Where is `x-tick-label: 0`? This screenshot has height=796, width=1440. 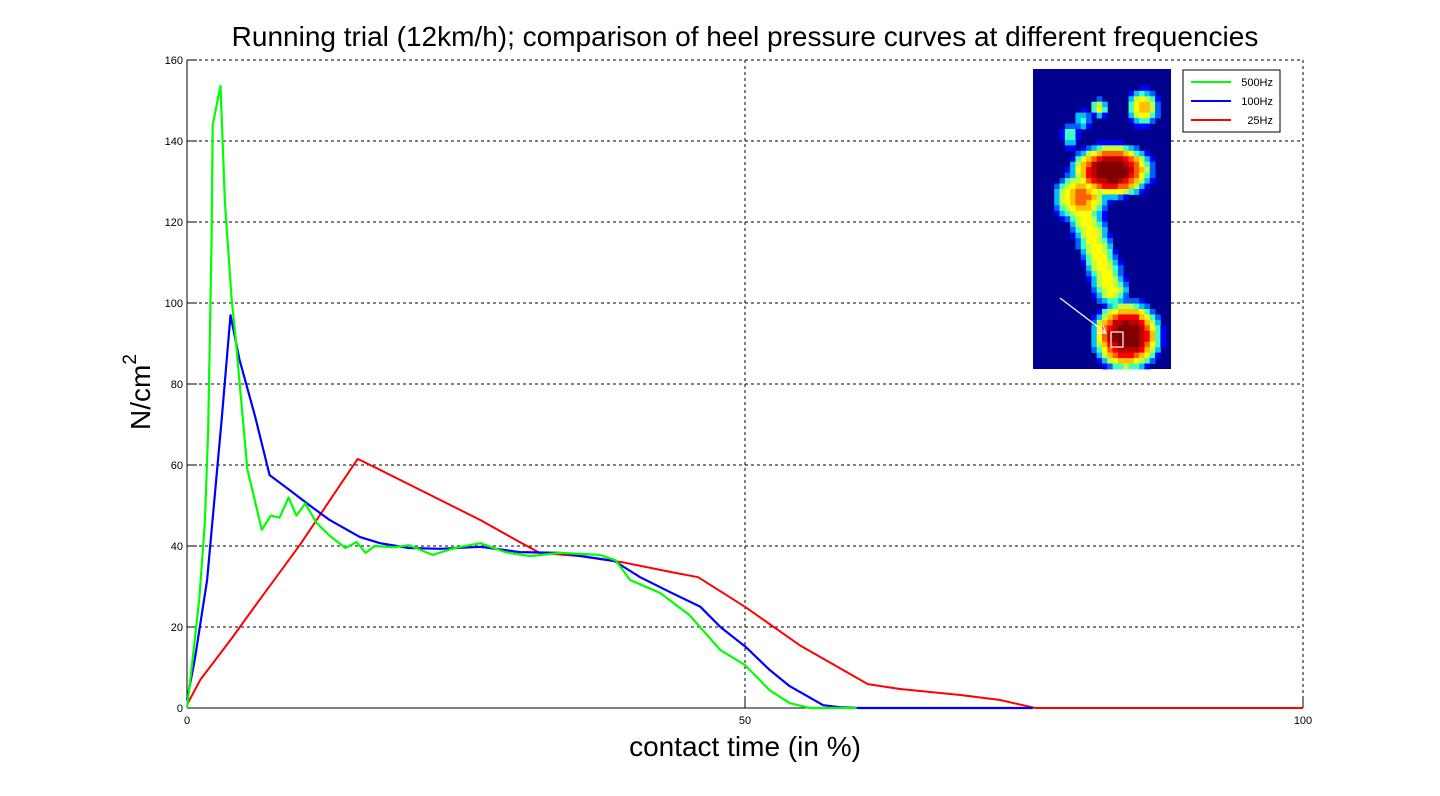 x-tick-label: 0 is located at coordinates (187, 721).